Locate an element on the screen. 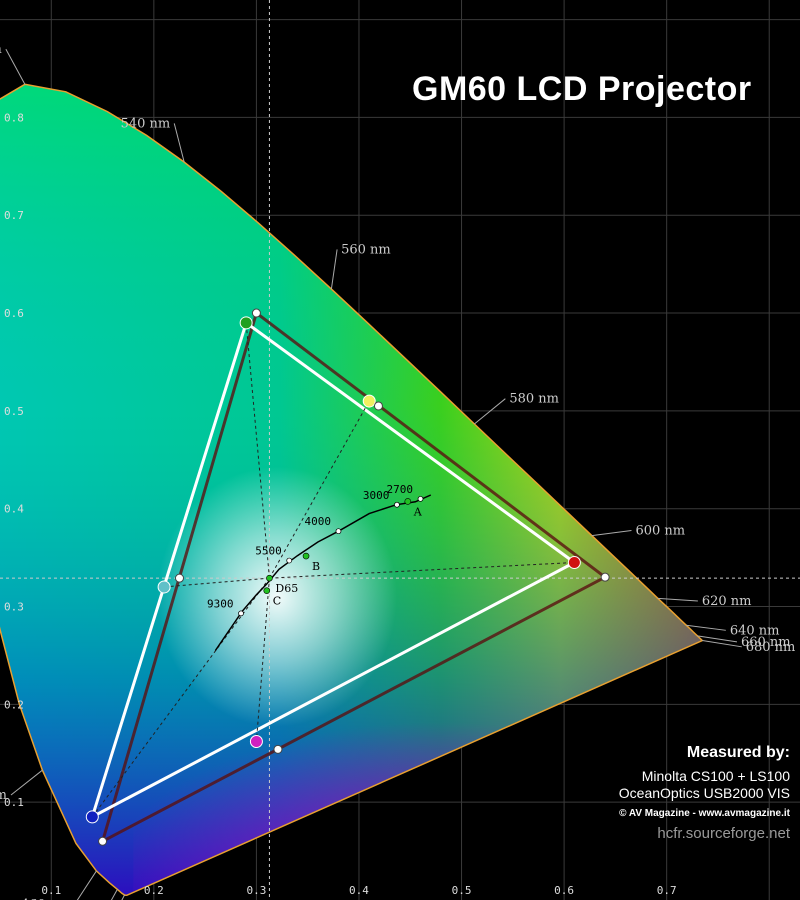  y-tick-label: 0.8 is located at coordinates (14, 117).